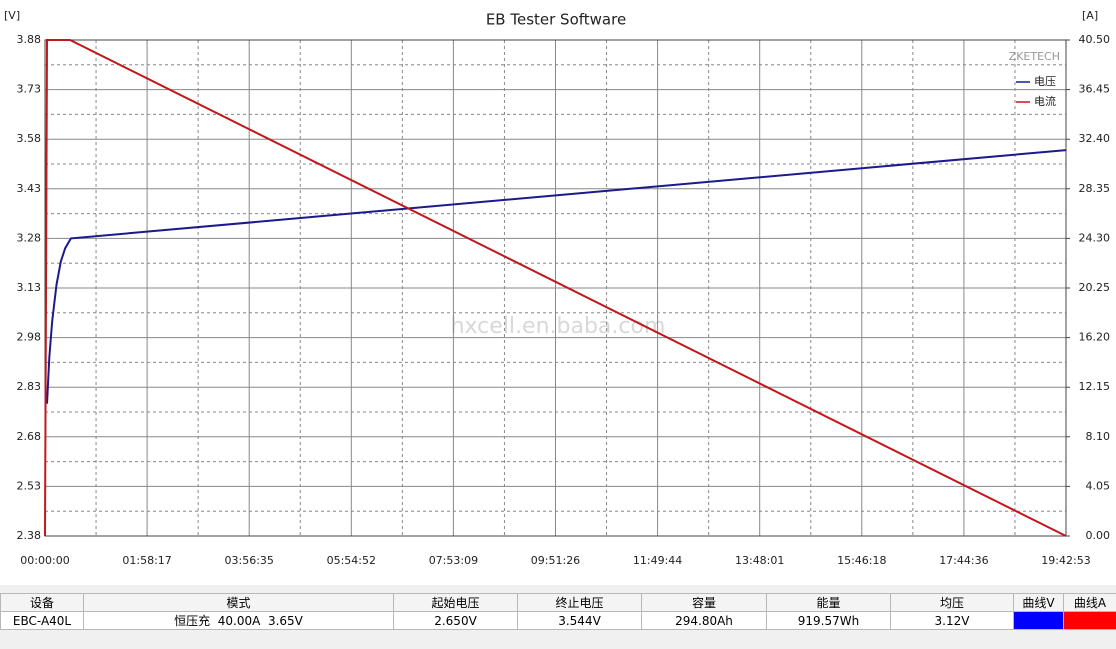 The width and height of the screenshot is (1116, 649). Describe the element at coordinates (29, 237) in the screenshot. I see `y-tick-label: 3.28` at that location.